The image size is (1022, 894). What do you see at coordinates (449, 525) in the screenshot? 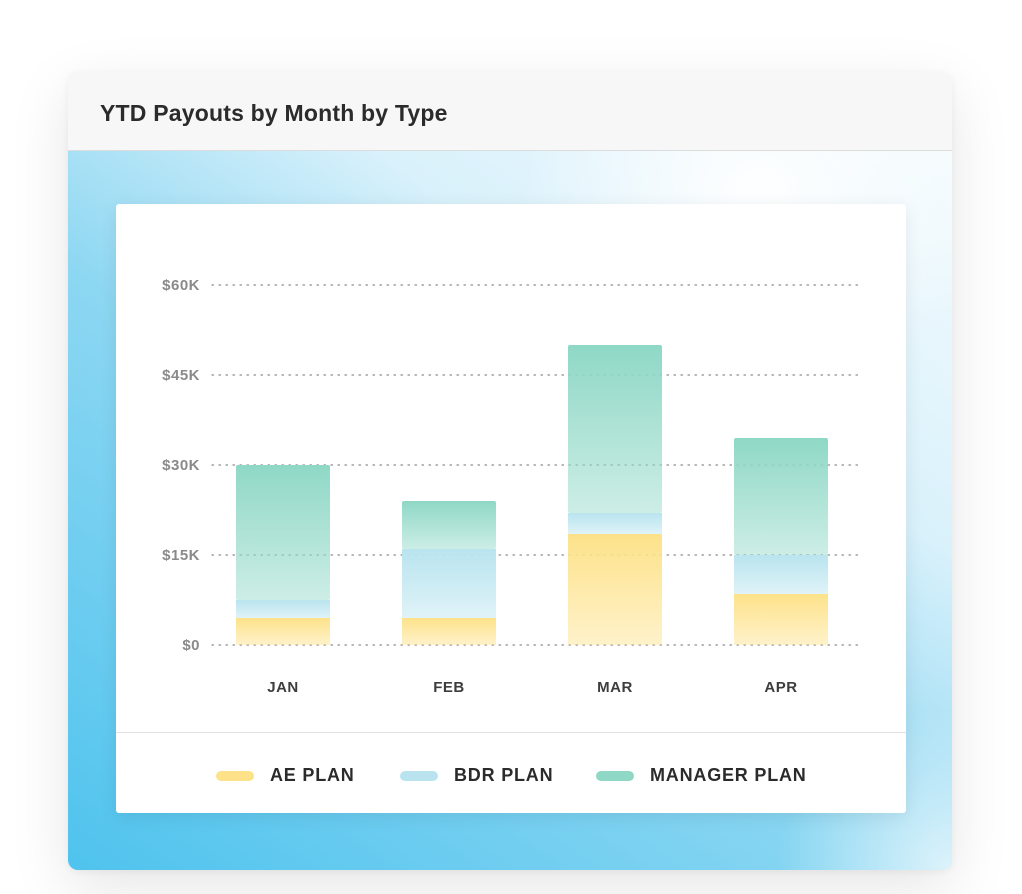
I see `bar-segment-manager-plan-feb` at bounding box center [449, 525].